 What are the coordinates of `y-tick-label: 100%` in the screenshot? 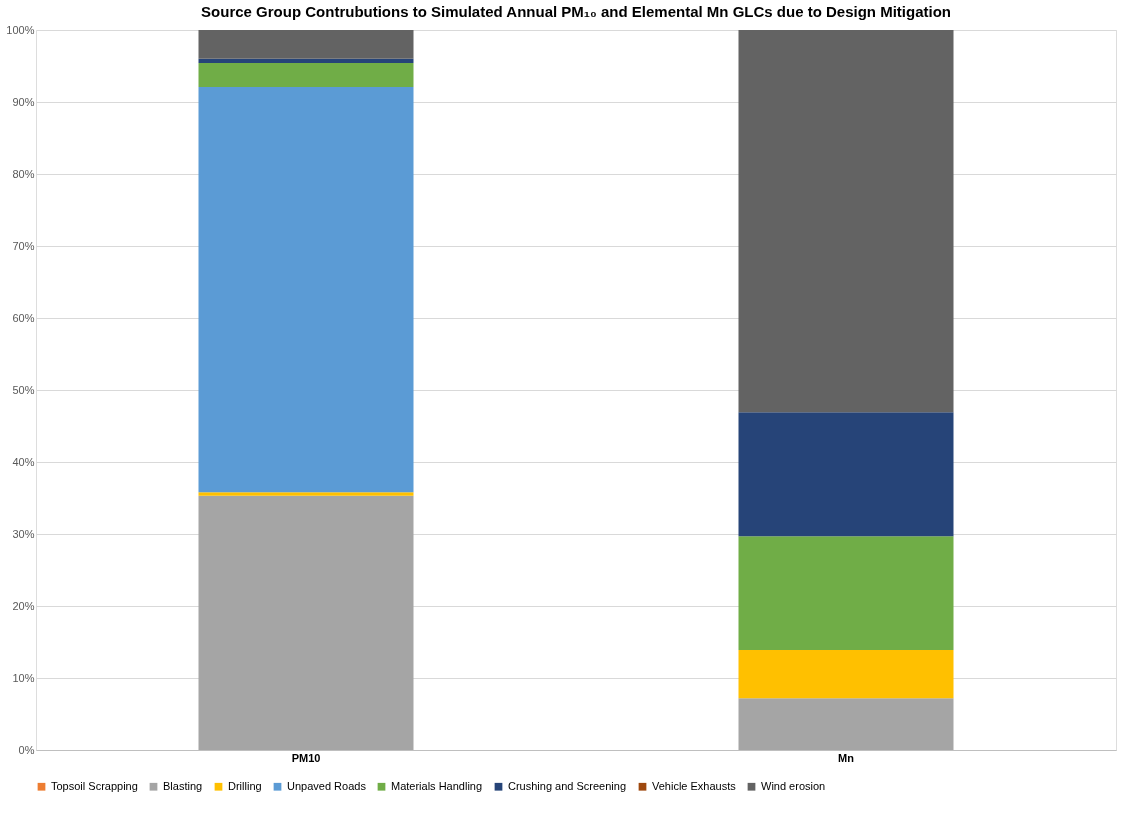 It's located at (20, 29).